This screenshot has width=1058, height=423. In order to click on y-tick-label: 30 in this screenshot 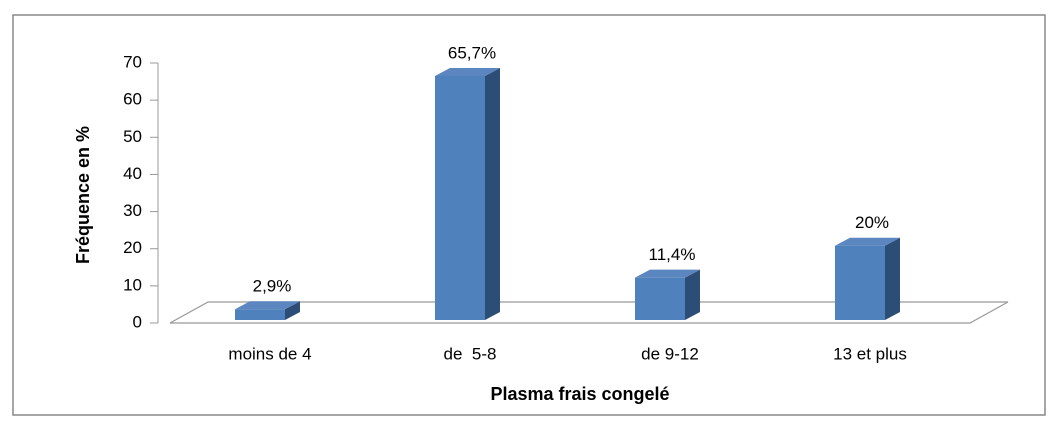, I will do `click(132, 210)`.